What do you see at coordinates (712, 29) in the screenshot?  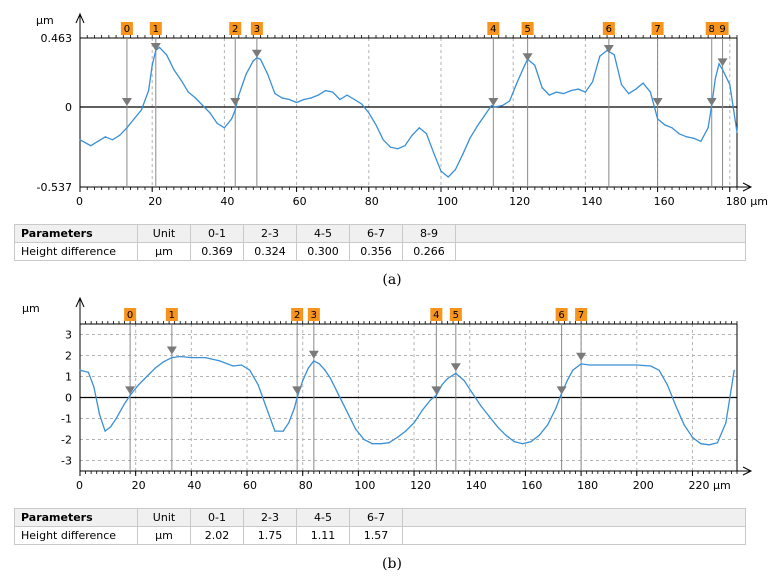 I see `marker-label: 8` at bounding box center [712, 29].